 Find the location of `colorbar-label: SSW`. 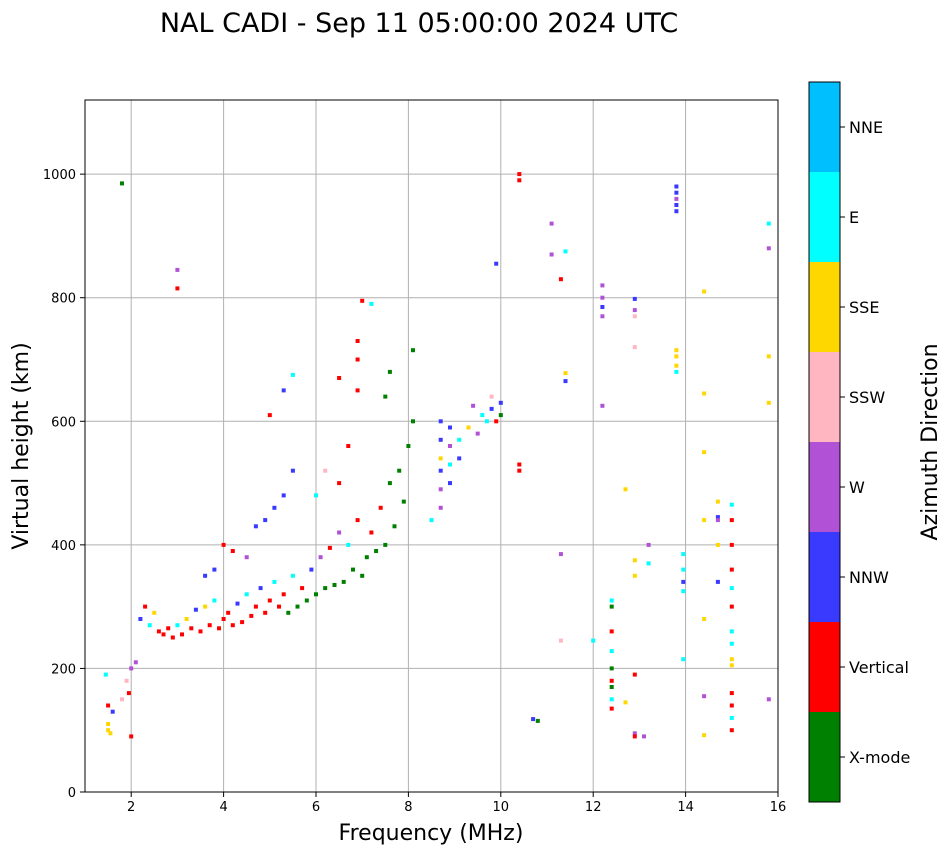

colorbar-label: SSW is located at coordinates (867, 397).